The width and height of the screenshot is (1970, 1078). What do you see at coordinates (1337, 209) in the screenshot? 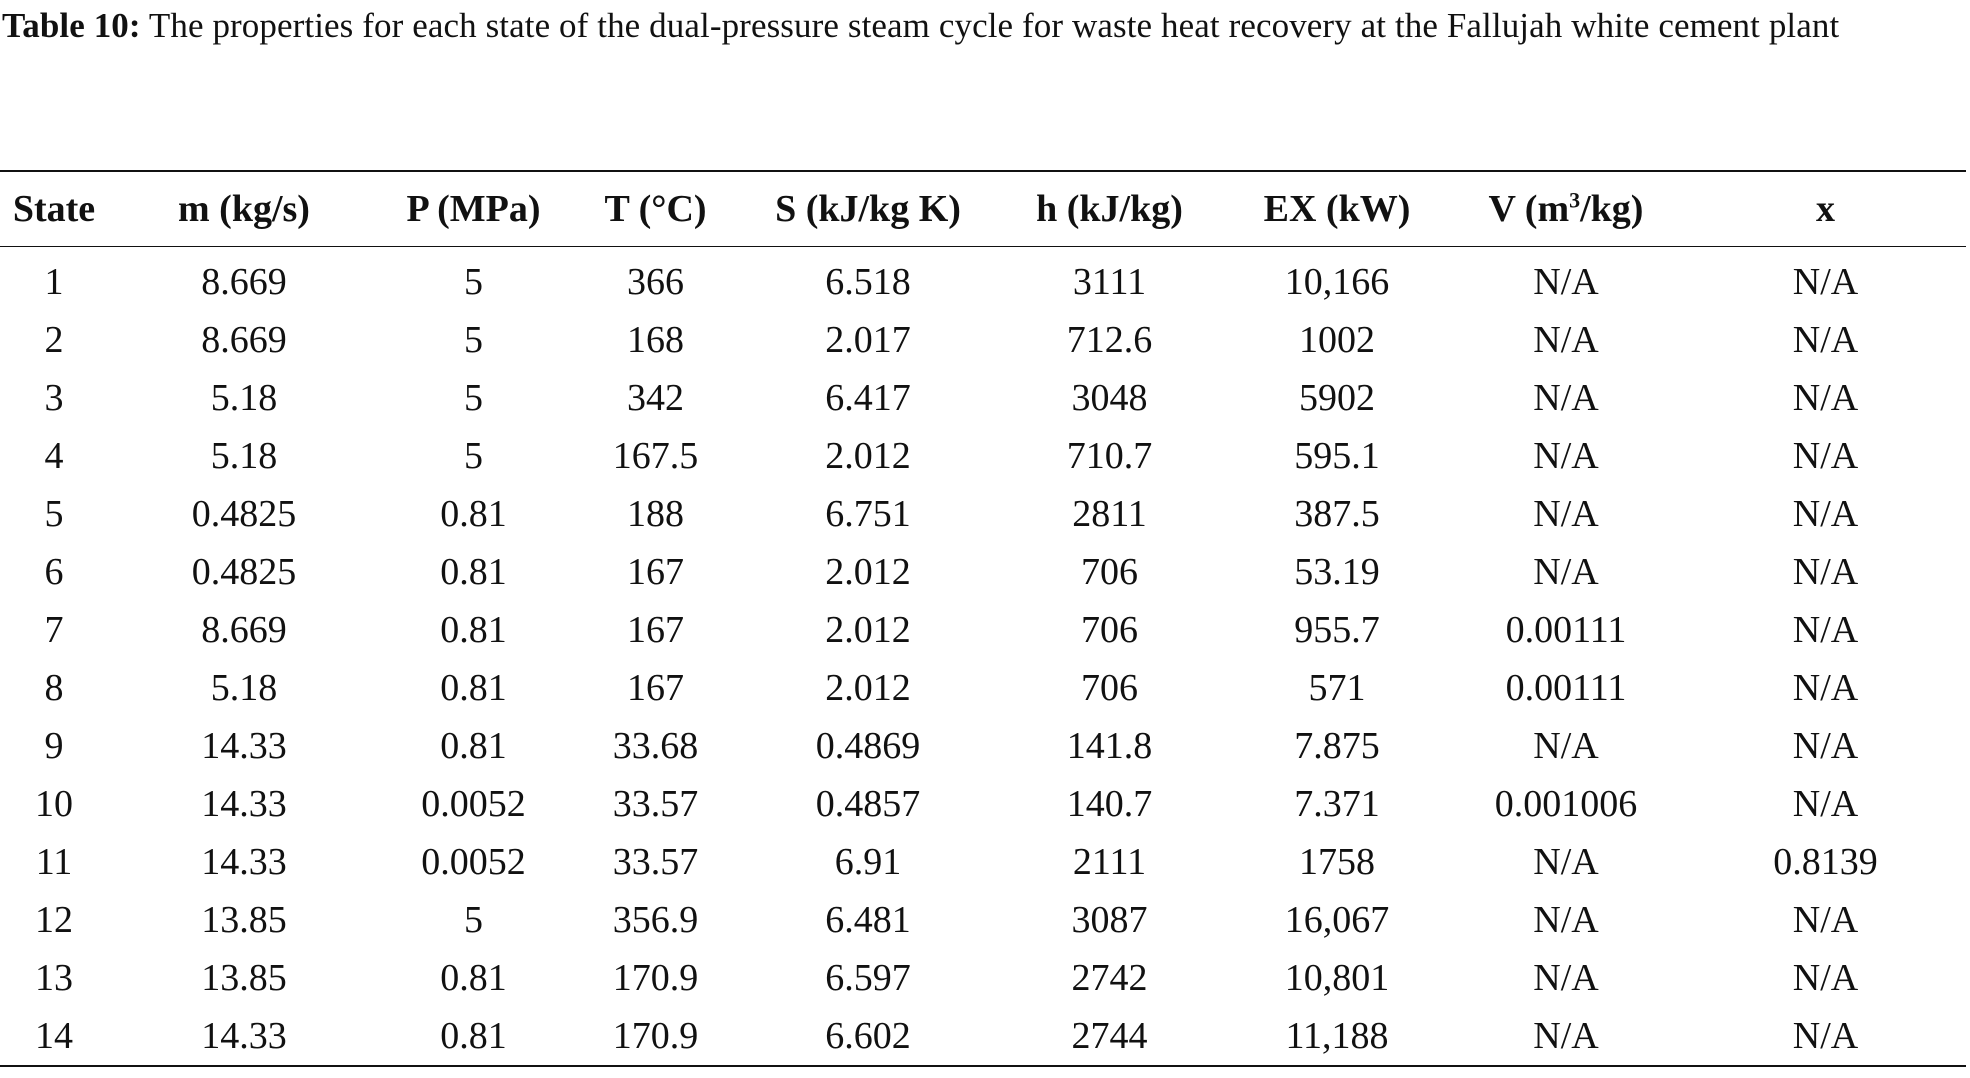
I see `header-exergy: EX (kW)` at bounding box center [1337, 209].